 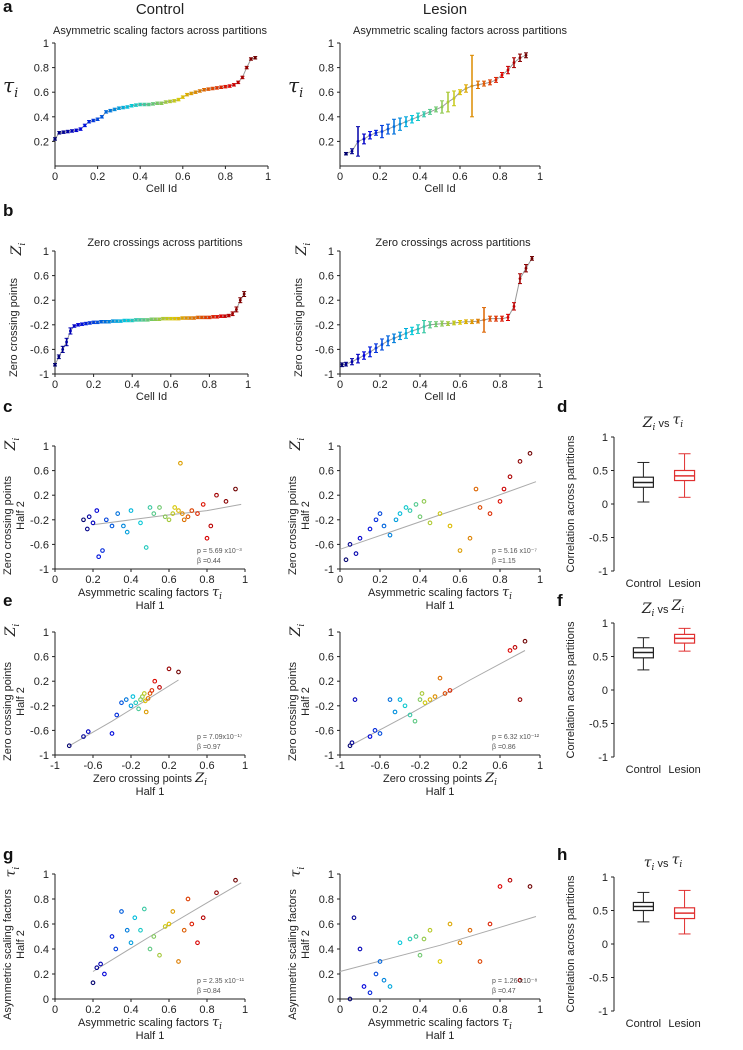 What do you see at coordinates (571, 943) in the screenshot?
I see `y-axis-label: Correlation across partitions` at bounding box center [571, 943].